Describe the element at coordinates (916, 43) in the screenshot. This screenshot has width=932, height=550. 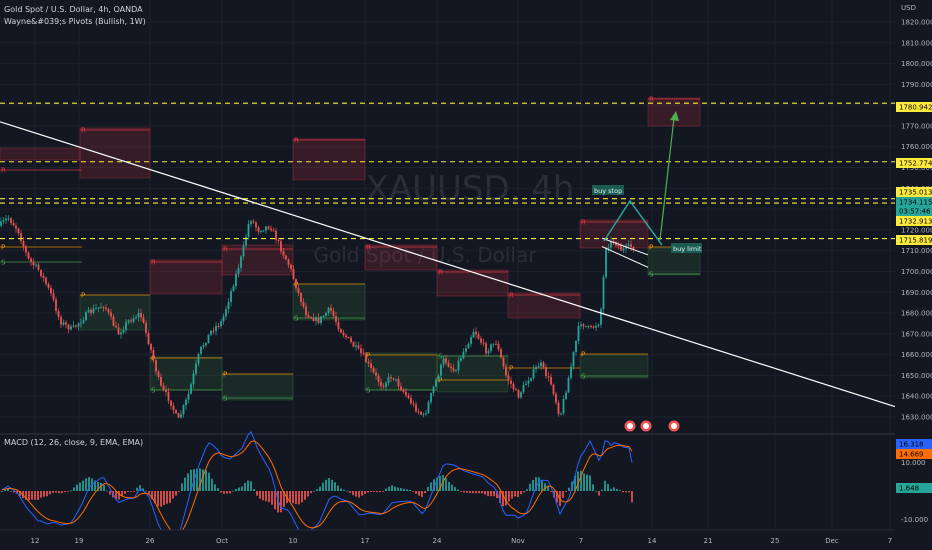
I see `price-tick: 1810.000` at that location.